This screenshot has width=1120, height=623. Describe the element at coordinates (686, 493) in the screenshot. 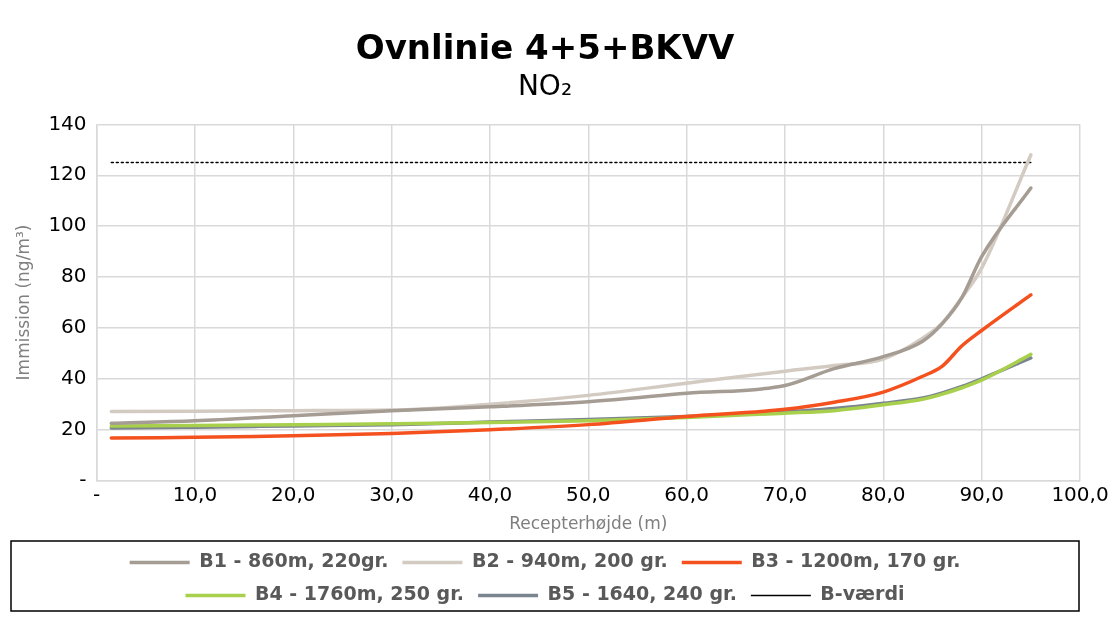

I see `x-tick-label: 60,0` at that location.